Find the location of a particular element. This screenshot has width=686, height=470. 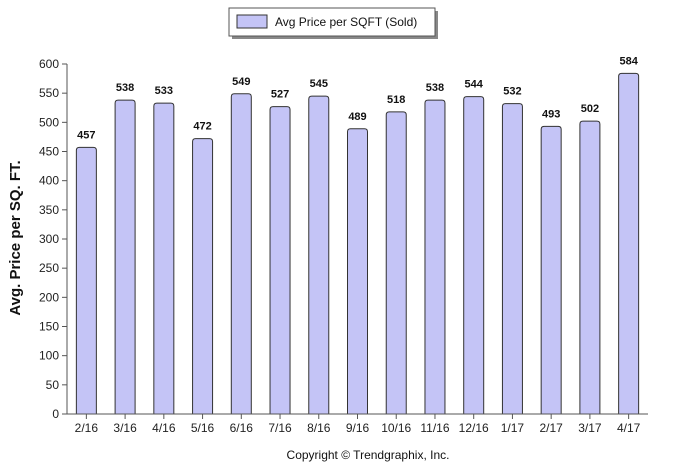

value-label-3-17: 502 is located at coordinates (590, 109).